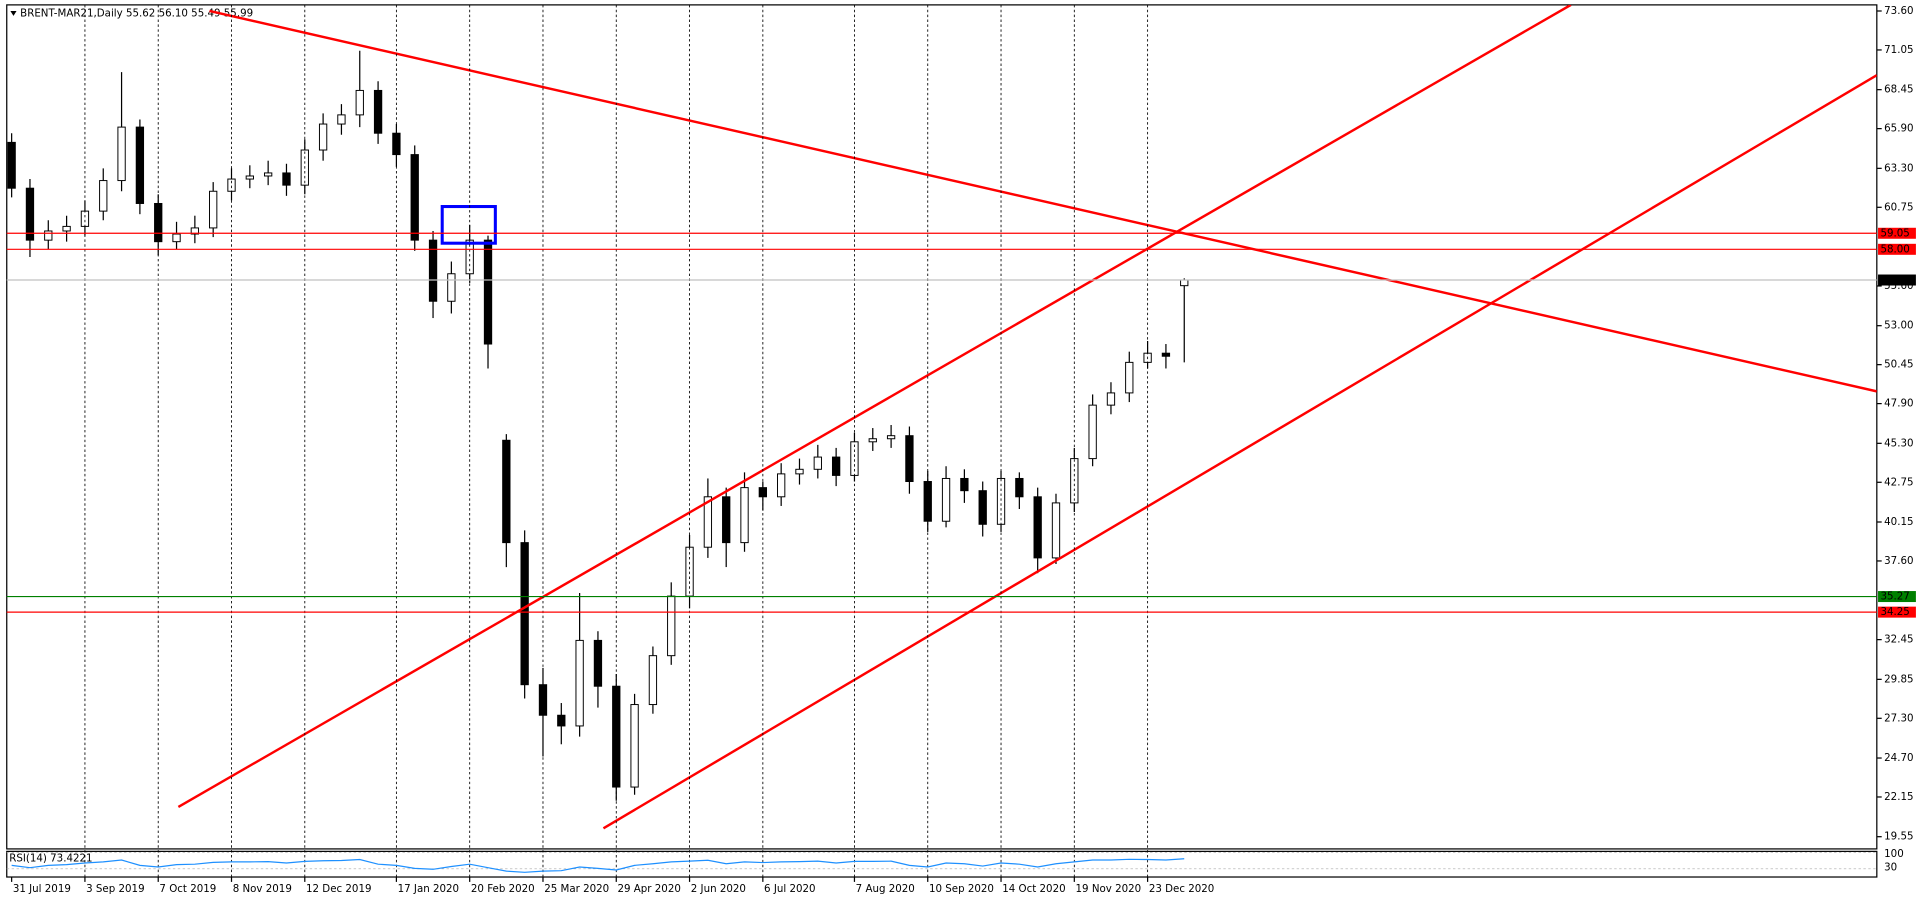 The image size is (1919, 899). What do you see at coordinates (718, 889) in the screenshot?
I see `x-tick-label: 2 Jun 2020` at bounding box center [718, 889].